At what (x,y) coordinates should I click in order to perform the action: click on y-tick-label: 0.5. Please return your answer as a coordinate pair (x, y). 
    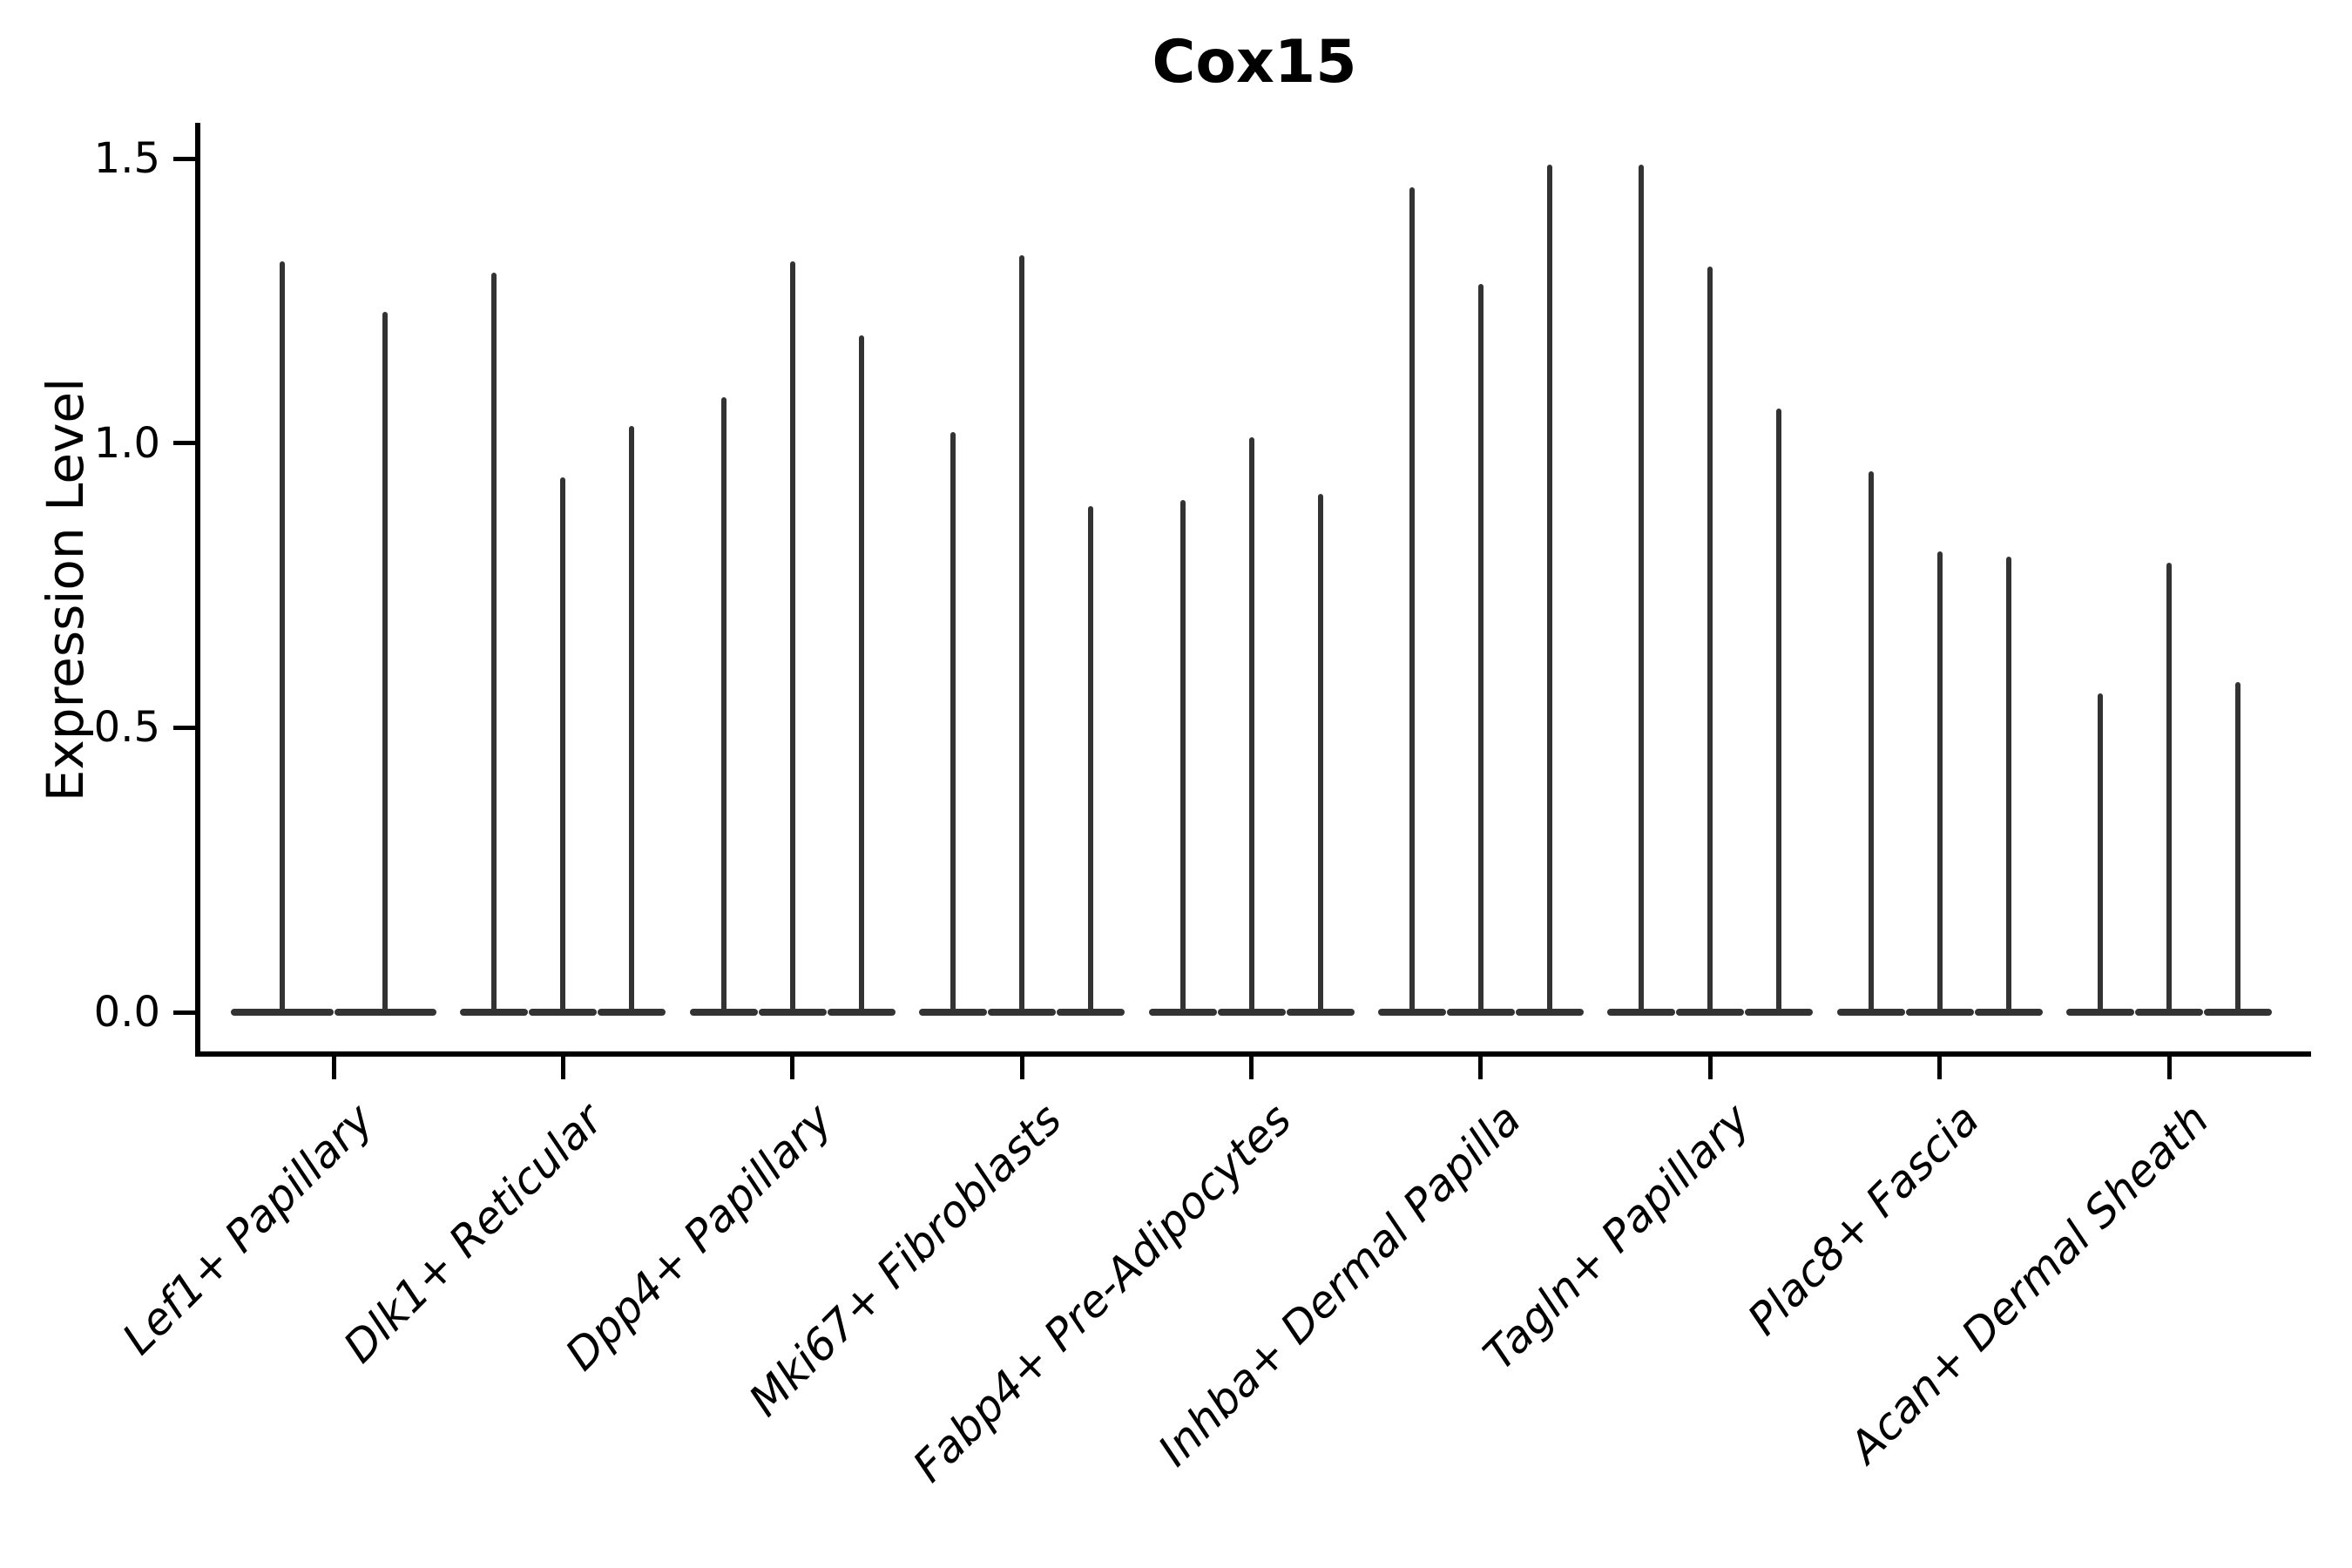
    Looking at the image, I should click on (126, 728).